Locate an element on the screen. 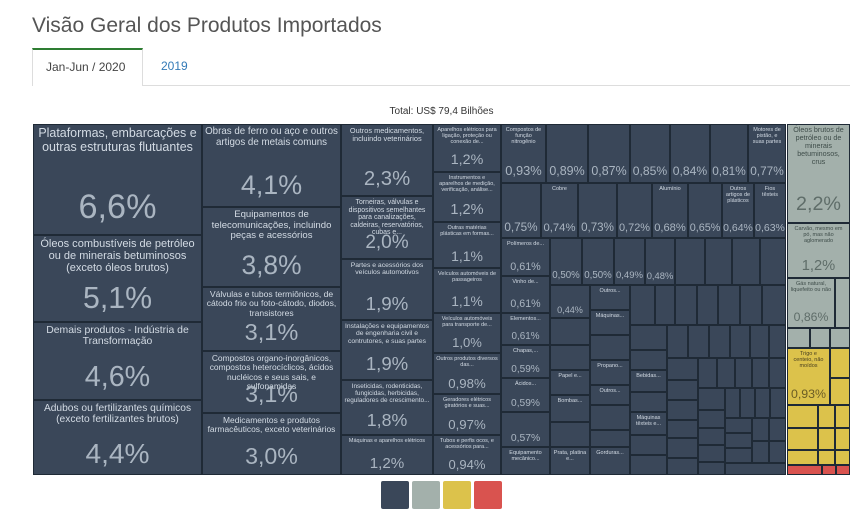  tab-label: Jan-Jun / 2020 is located at coordinates (86, 67).